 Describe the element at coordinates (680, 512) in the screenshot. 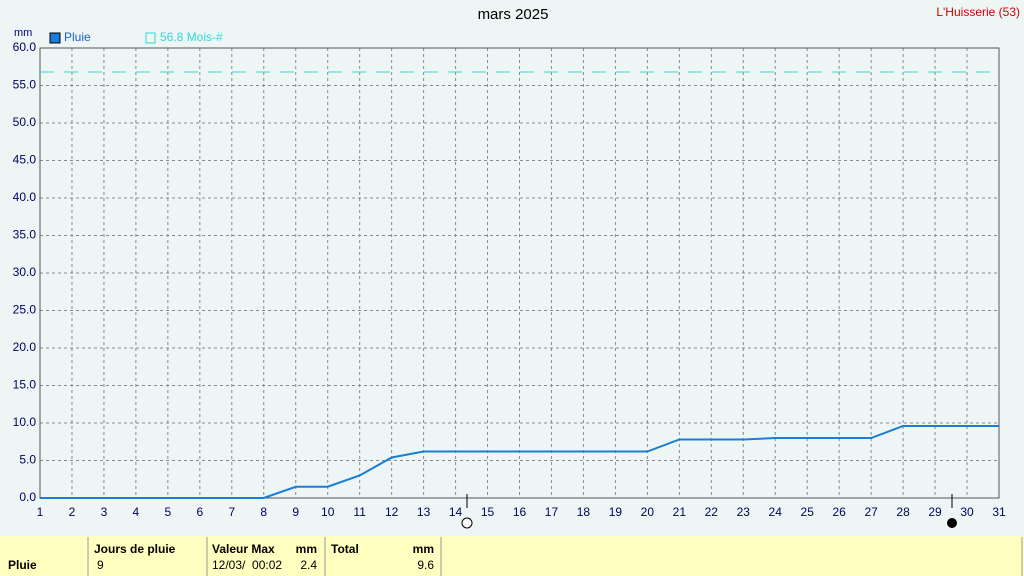

I see `x-tick-label: 21` at that location.